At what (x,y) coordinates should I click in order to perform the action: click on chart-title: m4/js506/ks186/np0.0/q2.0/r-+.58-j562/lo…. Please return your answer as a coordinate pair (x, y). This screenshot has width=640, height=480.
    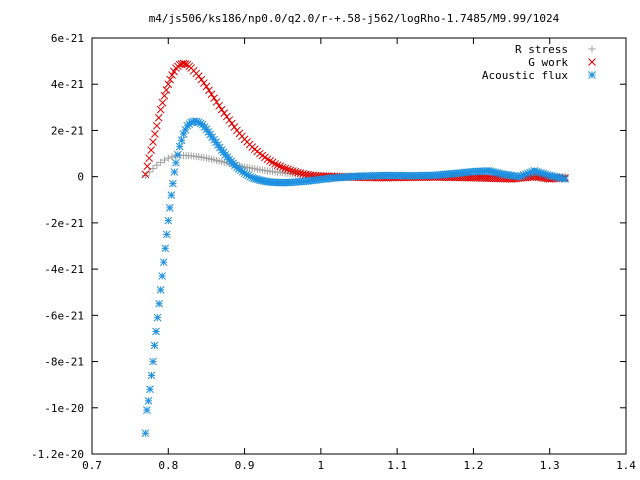
    Looking at the image, I should click on (354, 18).